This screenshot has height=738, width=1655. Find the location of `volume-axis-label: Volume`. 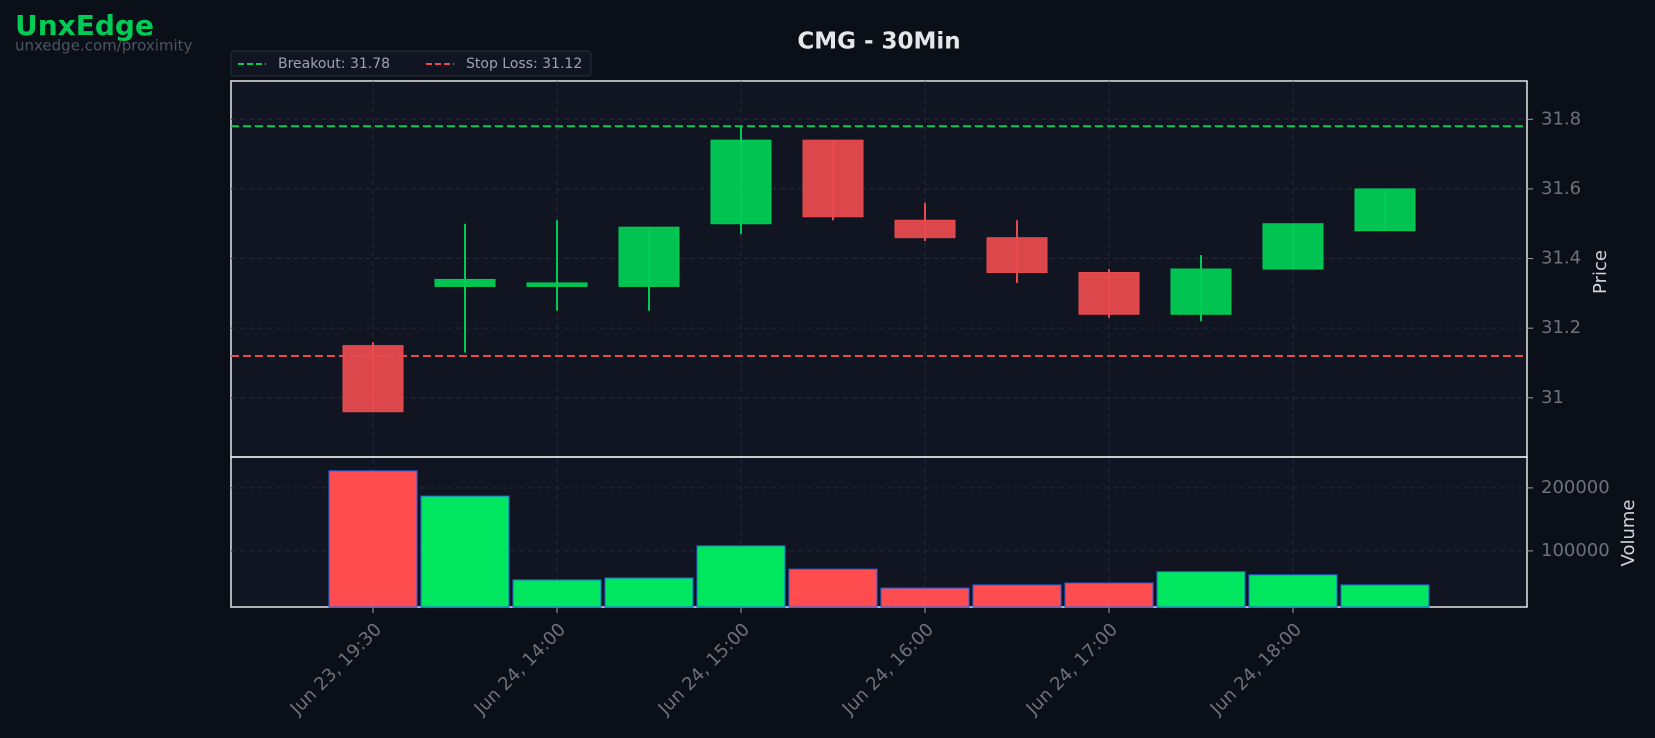

volume-axis-label: Volume is located at coordinates (1628, 533).